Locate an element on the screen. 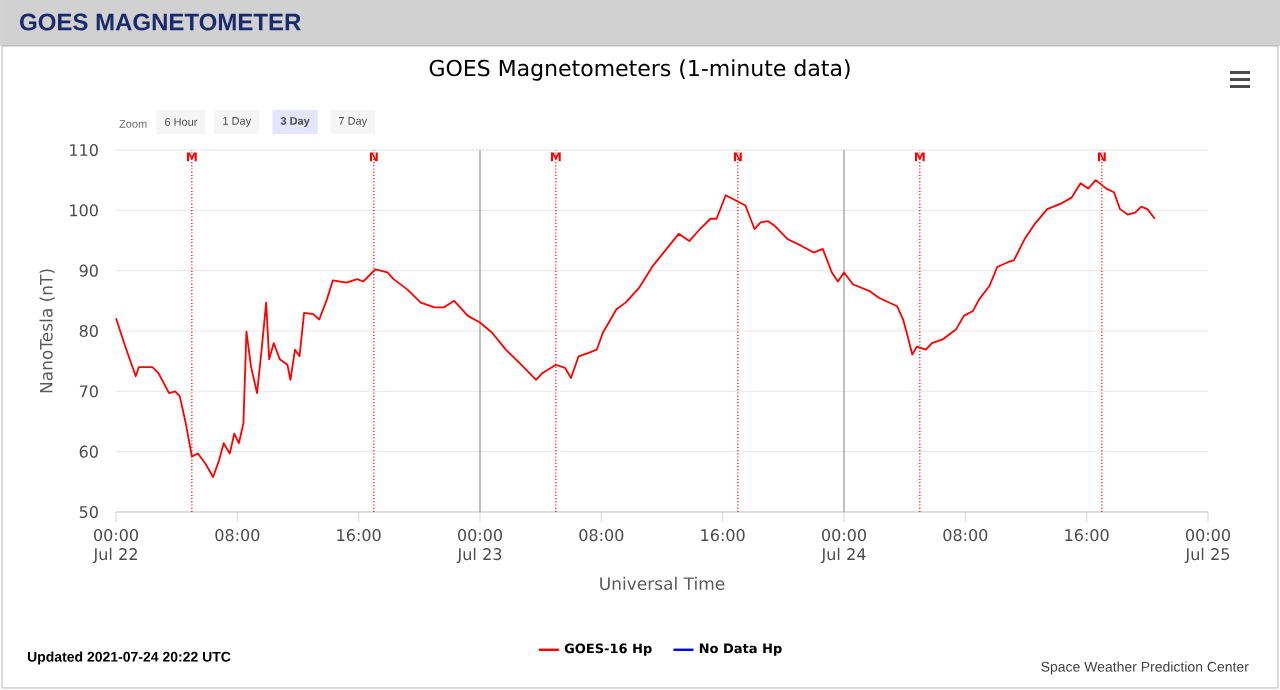 The width and height of the screenshot is (1280, 690). y-tick-label: 90 is located at coordinates (88, 270).